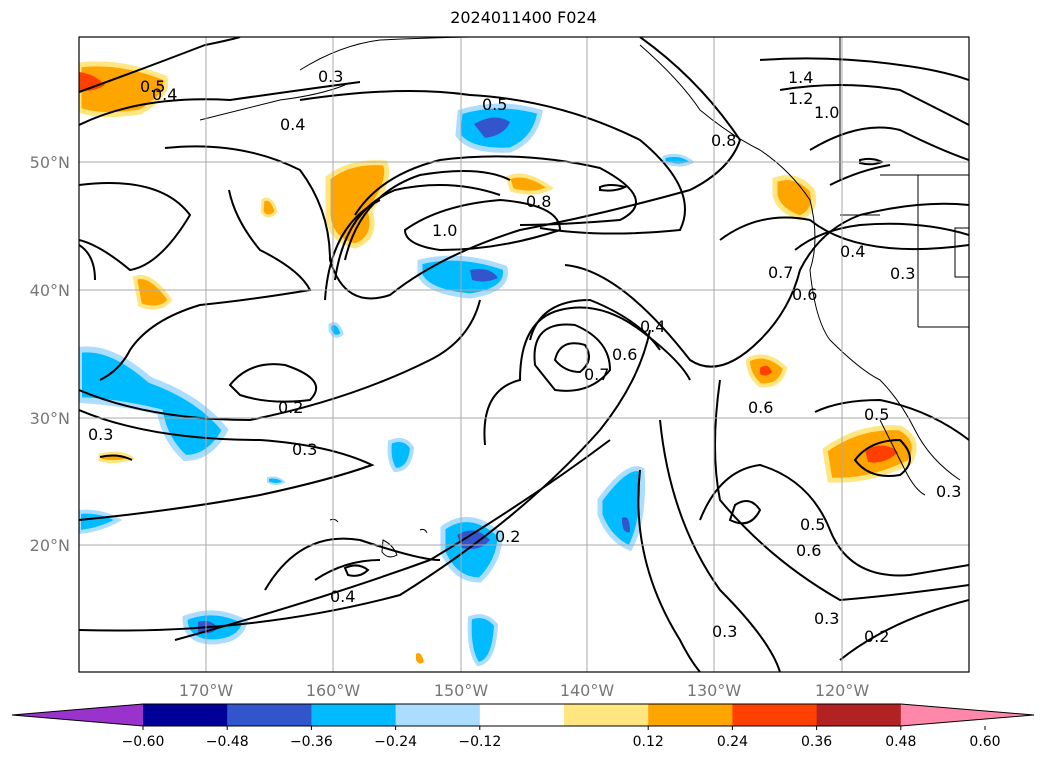  What do you see at coordinates (800, 98) in the screenshot?
I see `contour-label: 1.2` at bounding box center [800, 98].